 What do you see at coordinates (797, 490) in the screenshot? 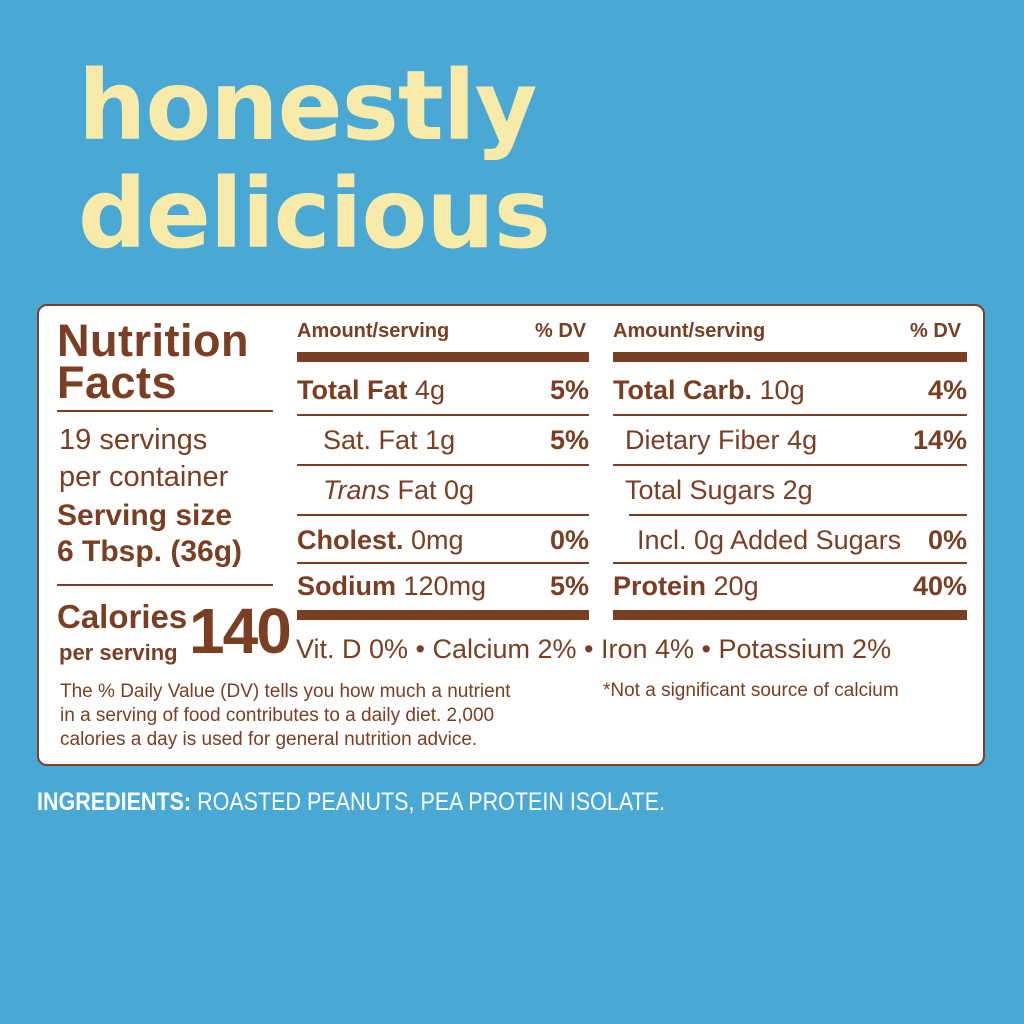
I see `nutrient-amount: 2g` at bounding box center [797, 490].